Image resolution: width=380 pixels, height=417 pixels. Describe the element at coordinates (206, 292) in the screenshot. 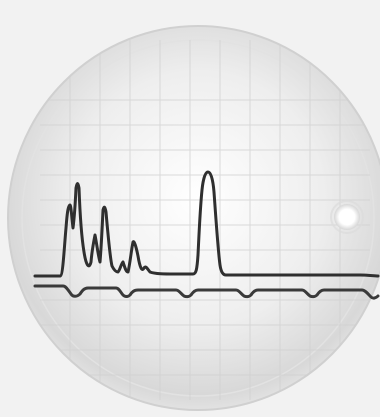

I see `signal-trace-bottom` at that location.